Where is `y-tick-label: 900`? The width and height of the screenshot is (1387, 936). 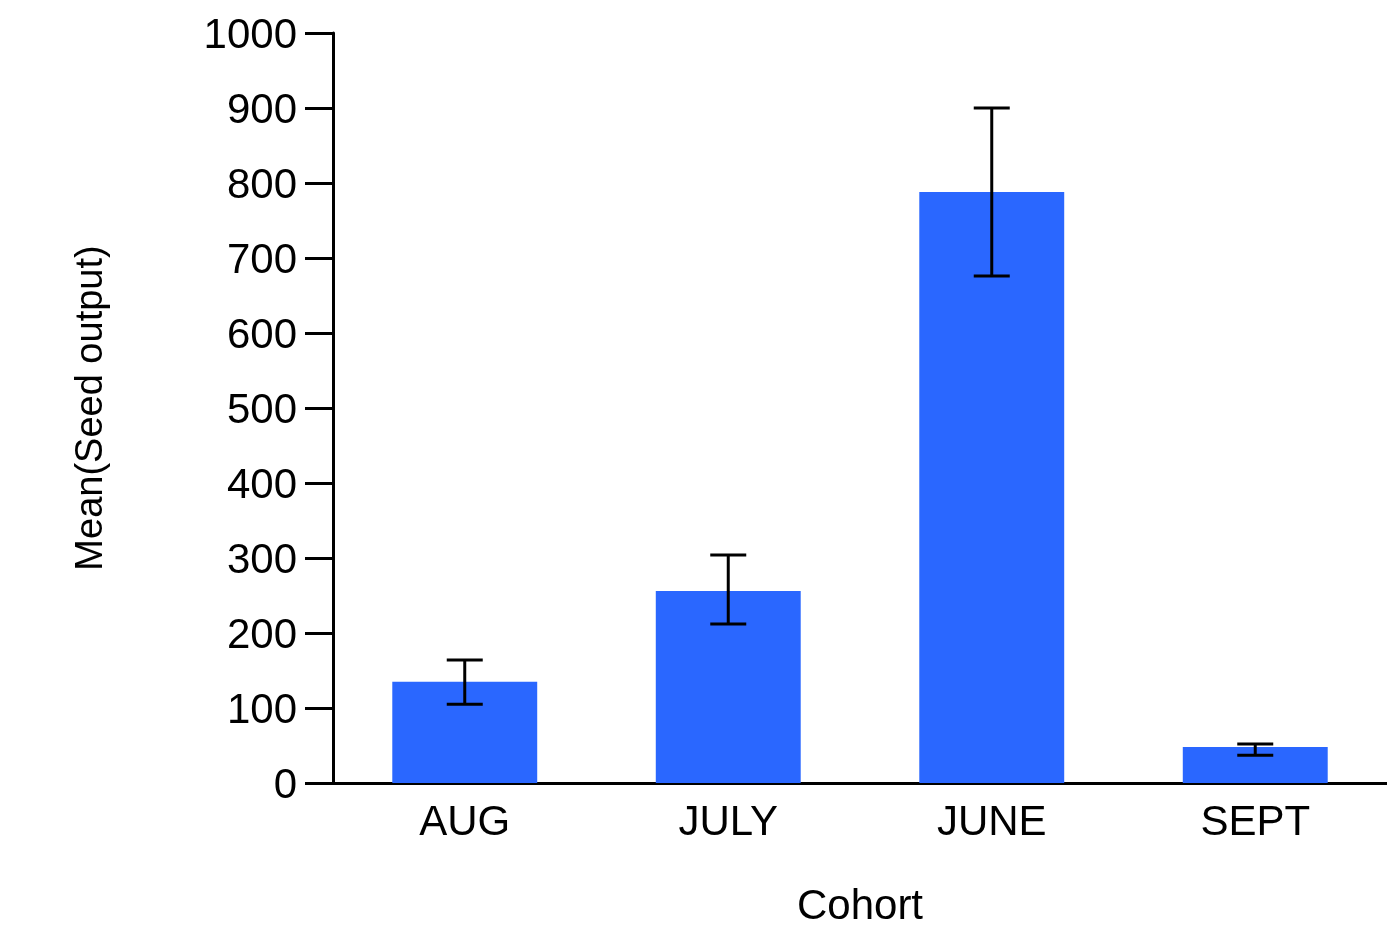
y-tick-label: 900 is located at coordinates (261, 108).